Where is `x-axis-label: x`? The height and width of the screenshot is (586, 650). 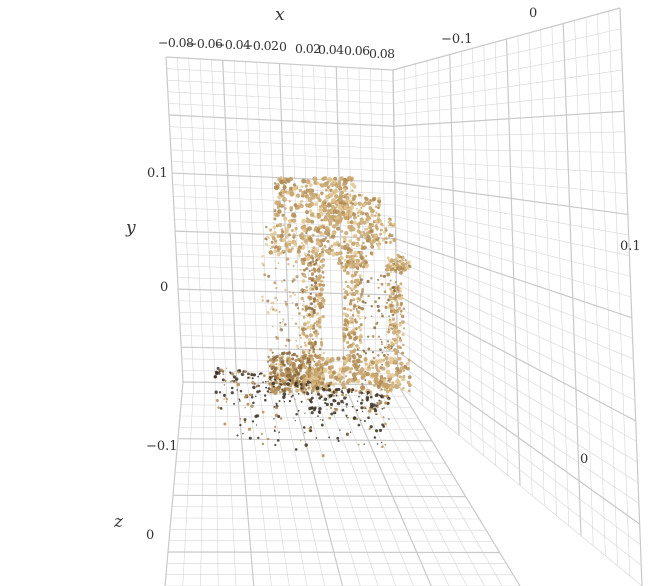
x-axis-label: x is located at coordinates (280, 15).